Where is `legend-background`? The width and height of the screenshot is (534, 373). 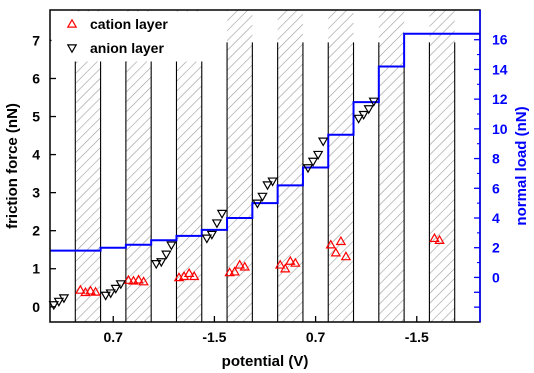 legend-background is located at coordinates (130, 36).